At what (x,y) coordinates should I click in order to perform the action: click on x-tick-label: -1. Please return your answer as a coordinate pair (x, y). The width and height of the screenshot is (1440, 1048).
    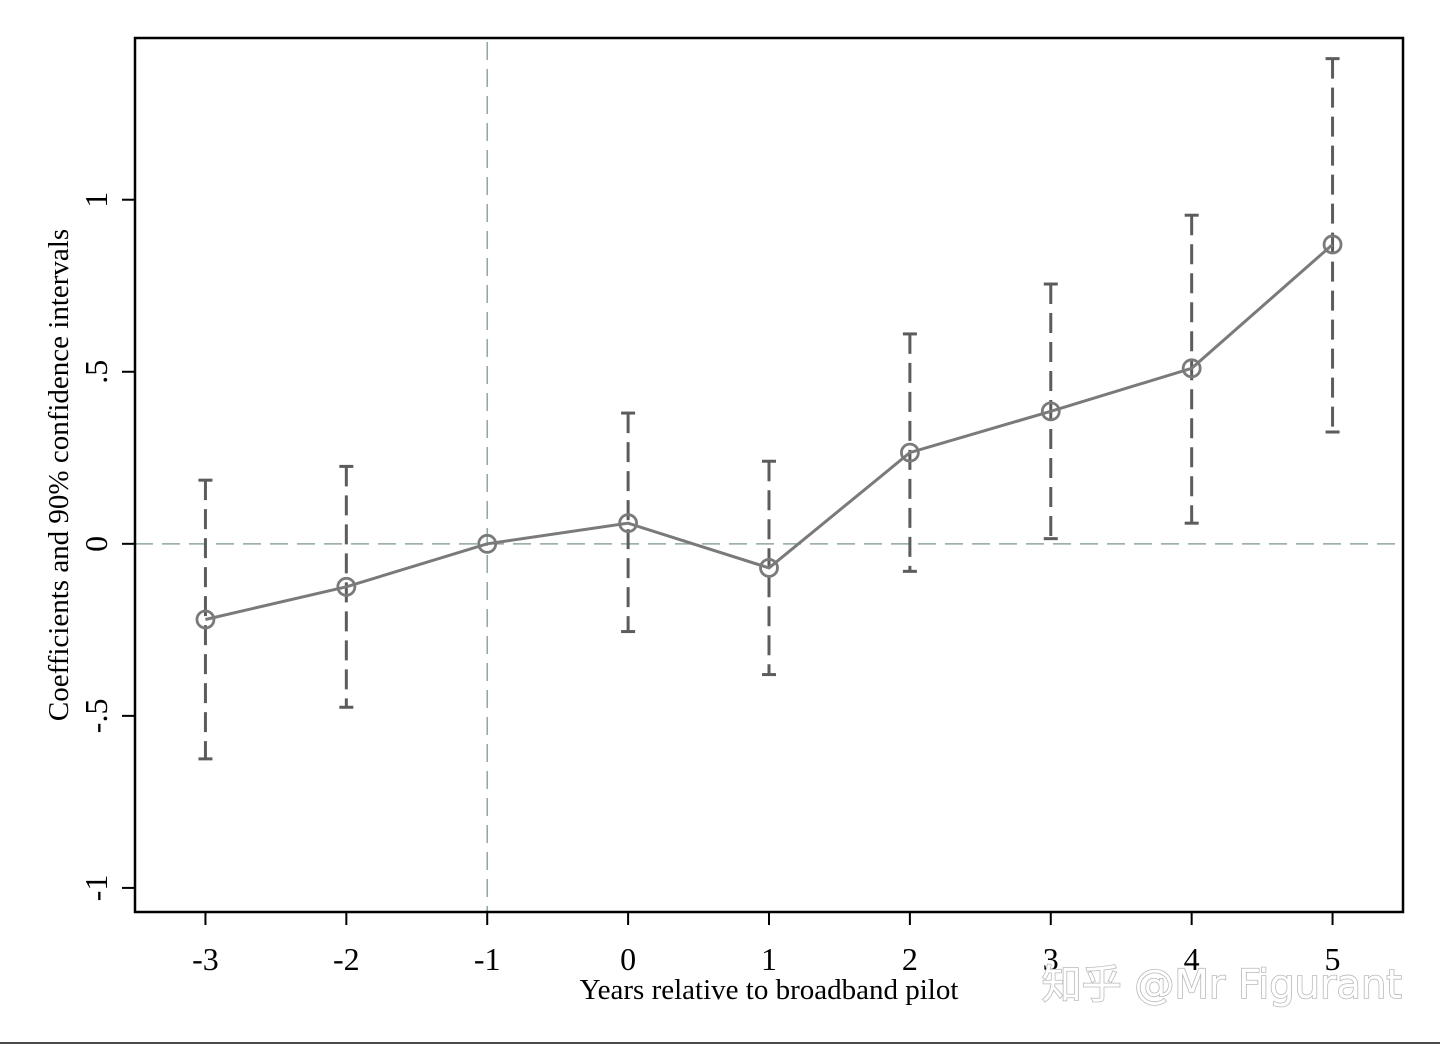
    Looking at the image, I should click on (487, 959).